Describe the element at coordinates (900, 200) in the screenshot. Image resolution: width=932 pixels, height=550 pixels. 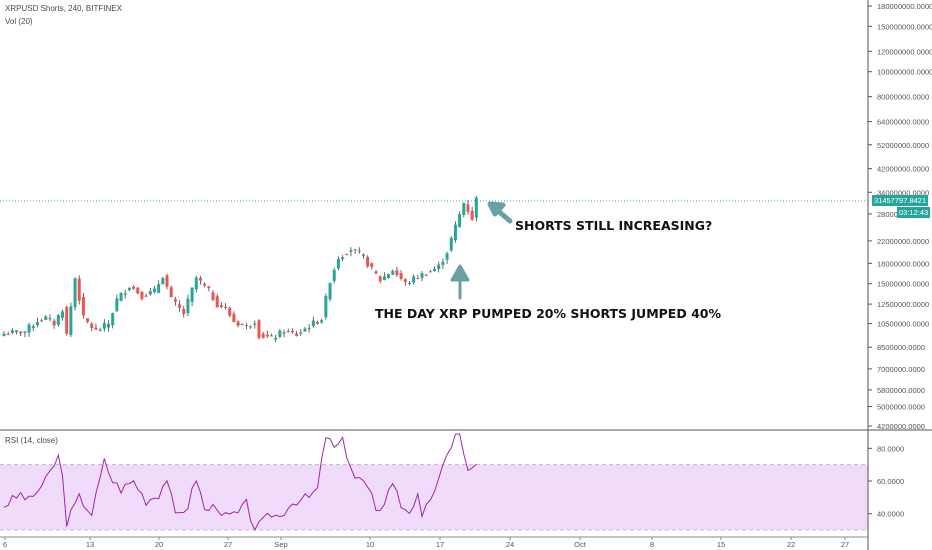
I see `last-price-tag: 31457797.8421` at that location.